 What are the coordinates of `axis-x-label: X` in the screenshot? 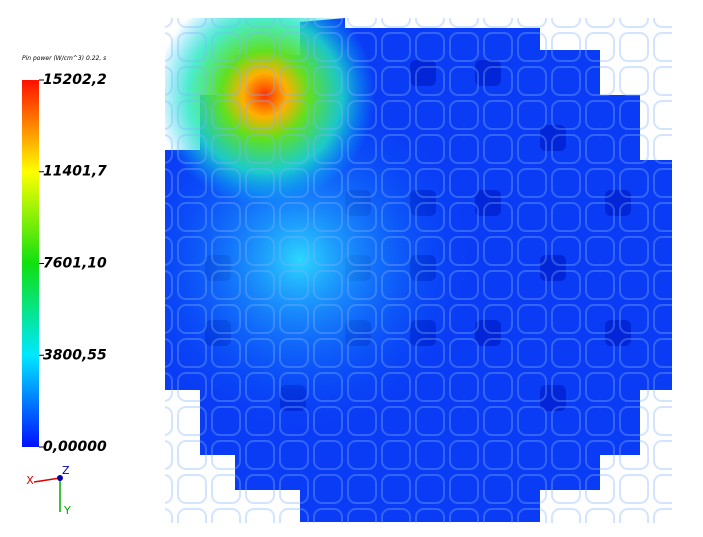 It's located at (30, 480).